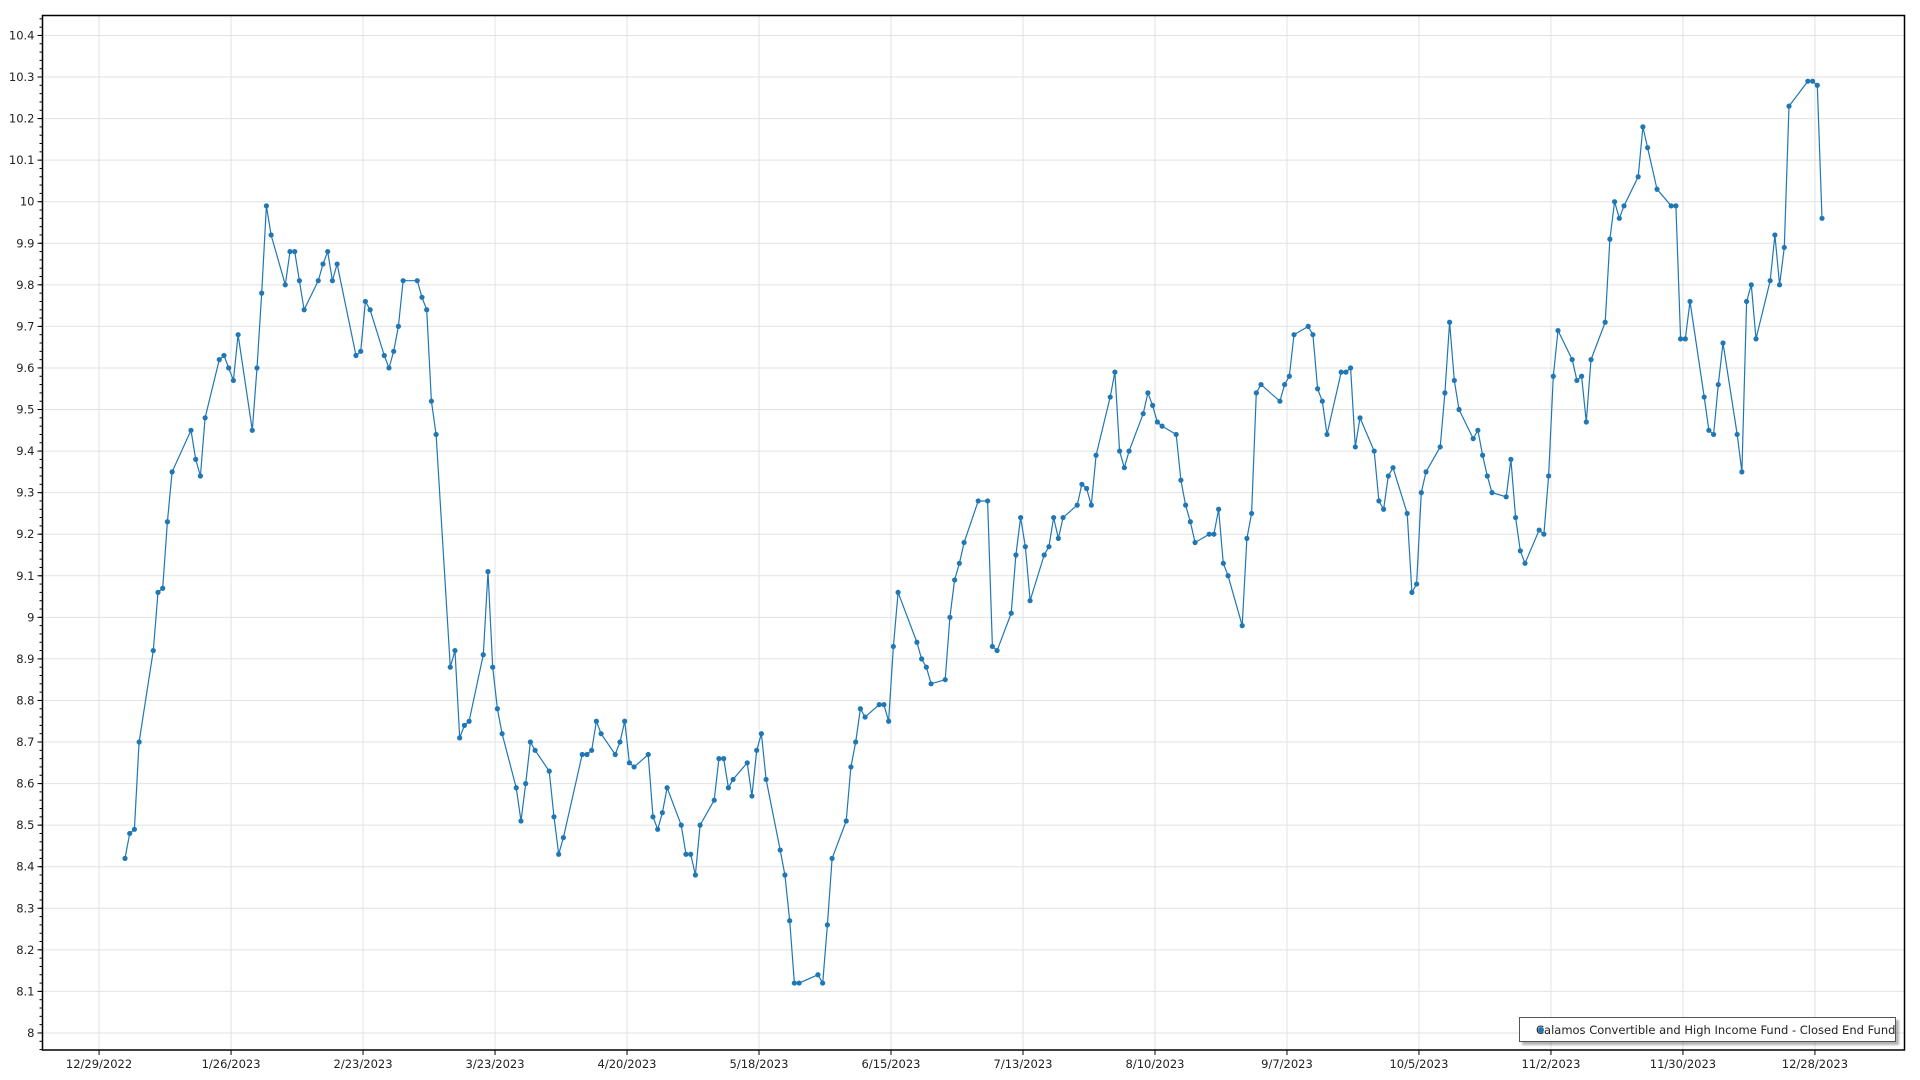 The image size is (1920, 1080). What do you see at coordinates (25, 410) in the screenshot?
I see `y-tick-label: 9.5` at bounding box center [25, 410].